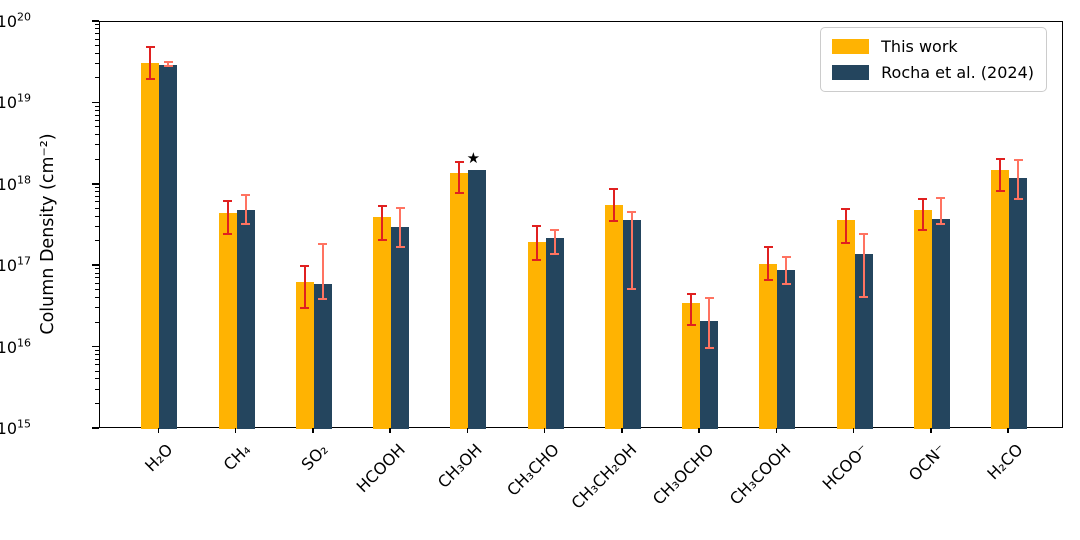  What do you see at coordinates (473, 157) in the screenshot?
I see `star-annotation: ★` at bounding box center [473, 157].